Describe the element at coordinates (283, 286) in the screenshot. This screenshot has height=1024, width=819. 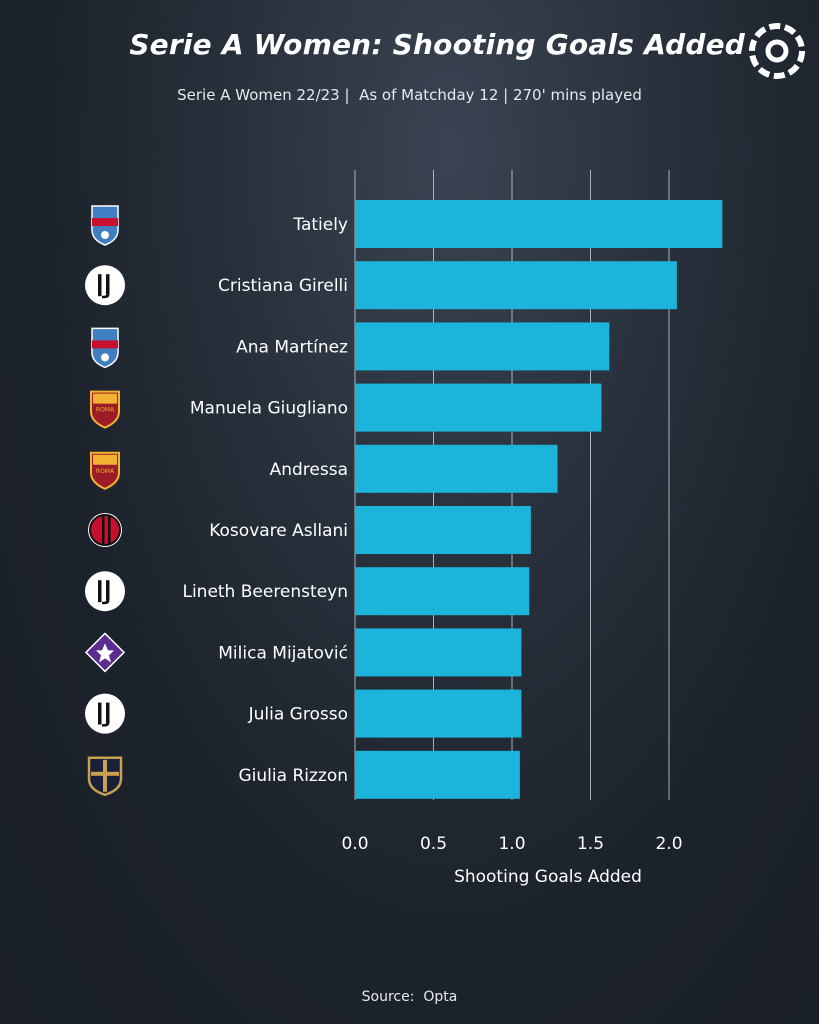
I see `y-tick-label: Cristiana Girelli` at that location.